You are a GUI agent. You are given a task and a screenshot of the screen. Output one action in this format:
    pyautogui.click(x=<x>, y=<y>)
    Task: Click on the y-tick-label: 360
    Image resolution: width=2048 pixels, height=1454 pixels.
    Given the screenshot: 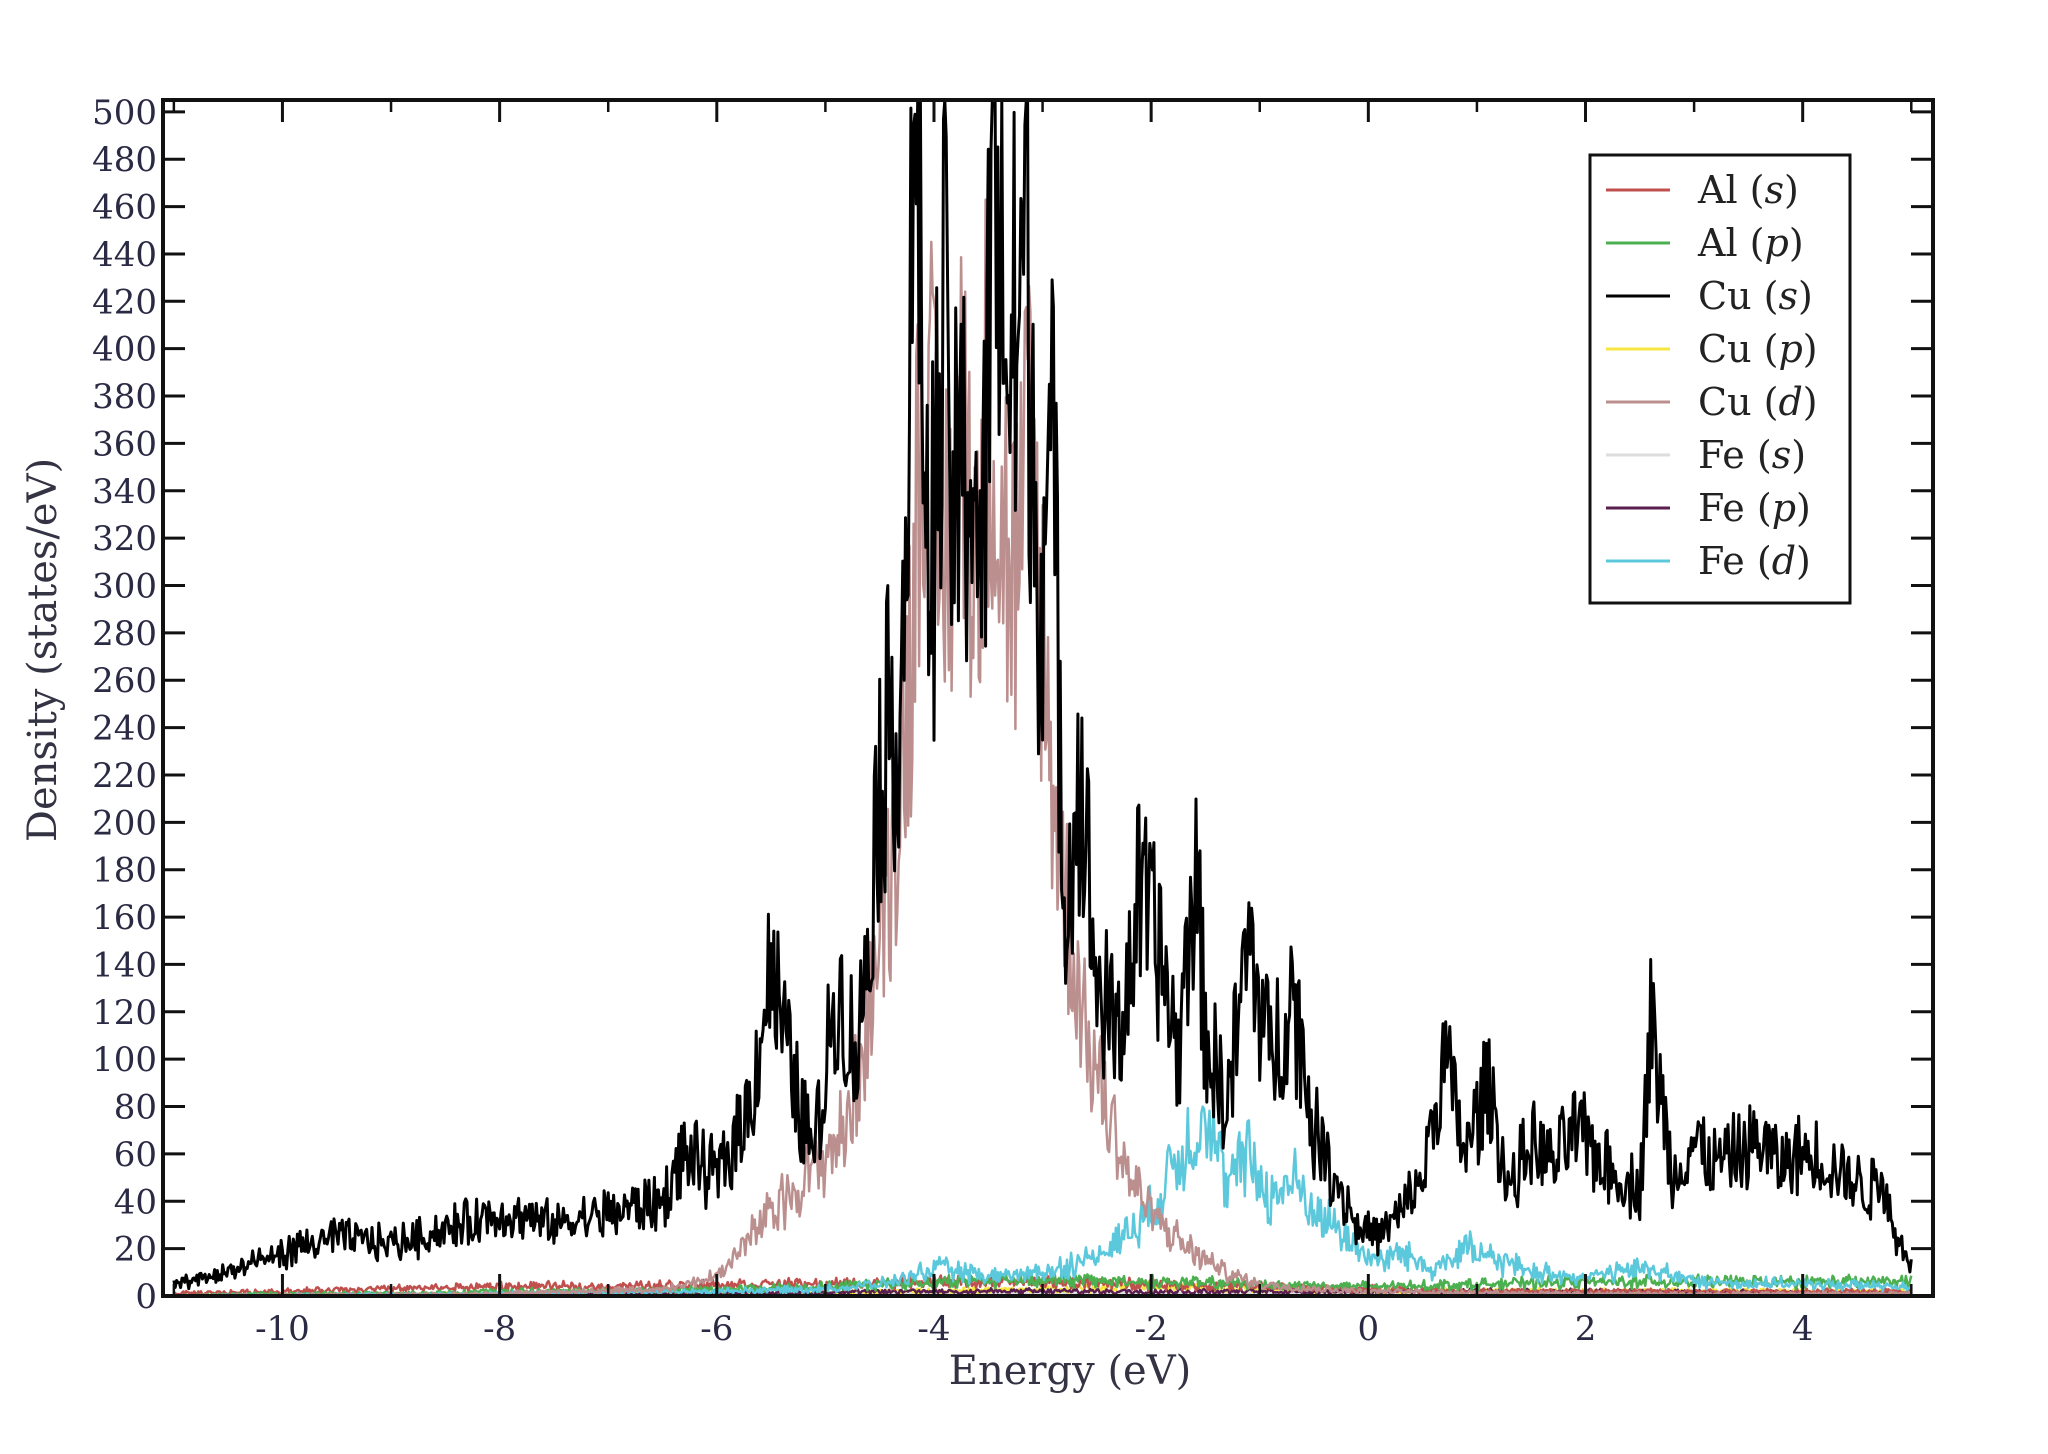 What is the action you would take?
    pyautogui.click(x=124, y=444)
    